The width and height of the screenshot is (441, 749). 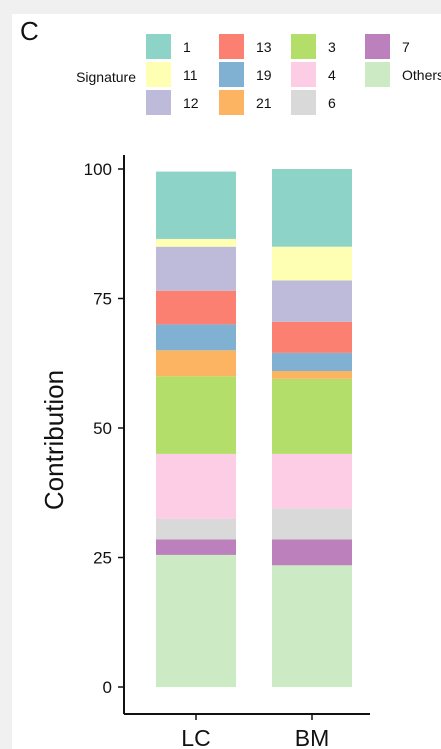 What do you see at coordinates (191, 103) in the screenshot?
I see `legend-label: 12` at bounding box center [191, 103].